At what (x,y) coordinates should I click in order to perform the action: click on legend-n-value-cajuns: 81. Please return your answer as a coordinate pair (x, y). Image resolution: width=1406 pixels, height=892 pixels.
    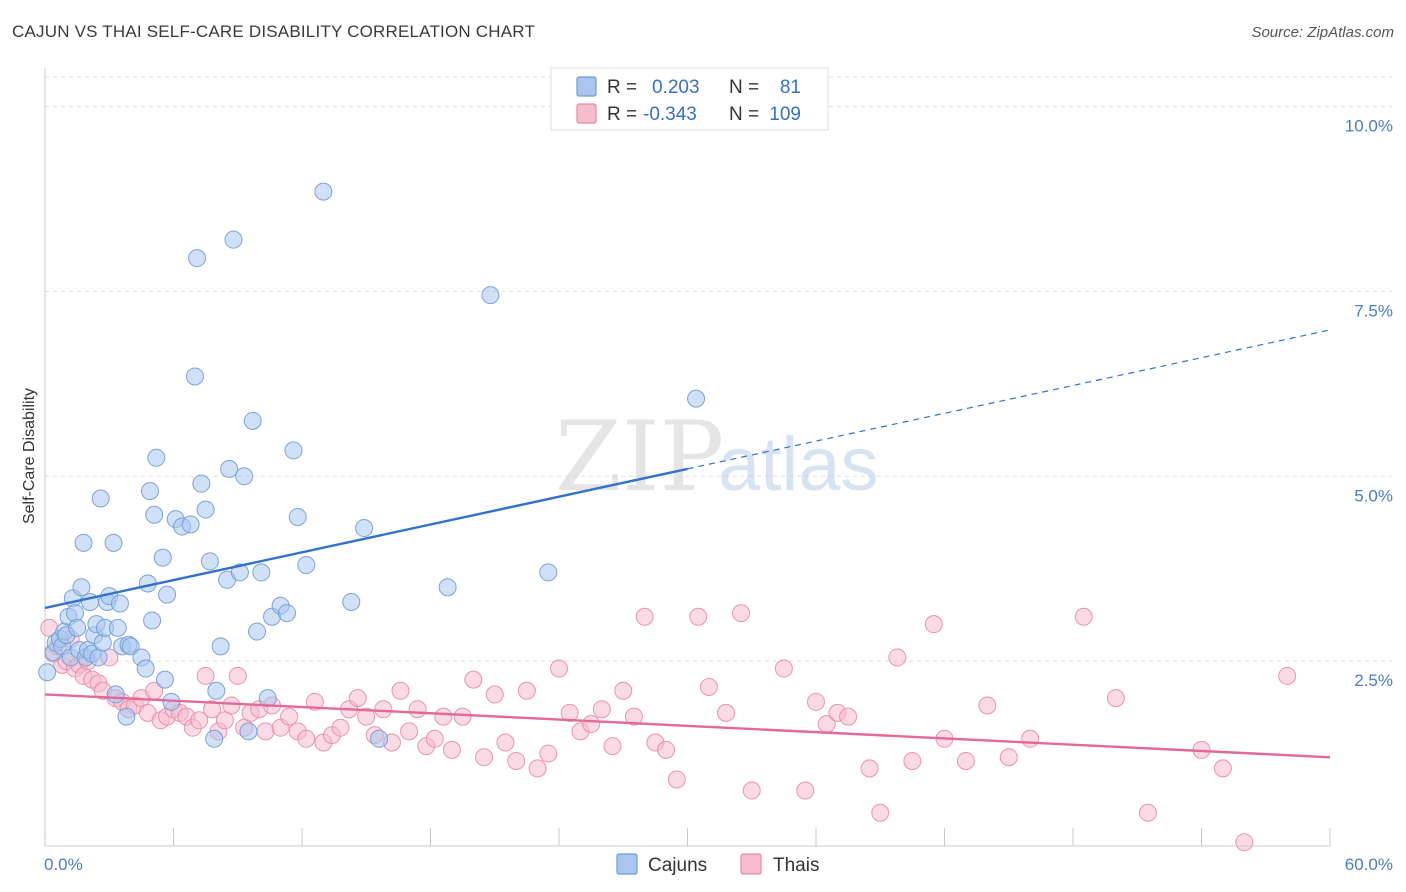
    Looking at the image, I should click on (790, 87).